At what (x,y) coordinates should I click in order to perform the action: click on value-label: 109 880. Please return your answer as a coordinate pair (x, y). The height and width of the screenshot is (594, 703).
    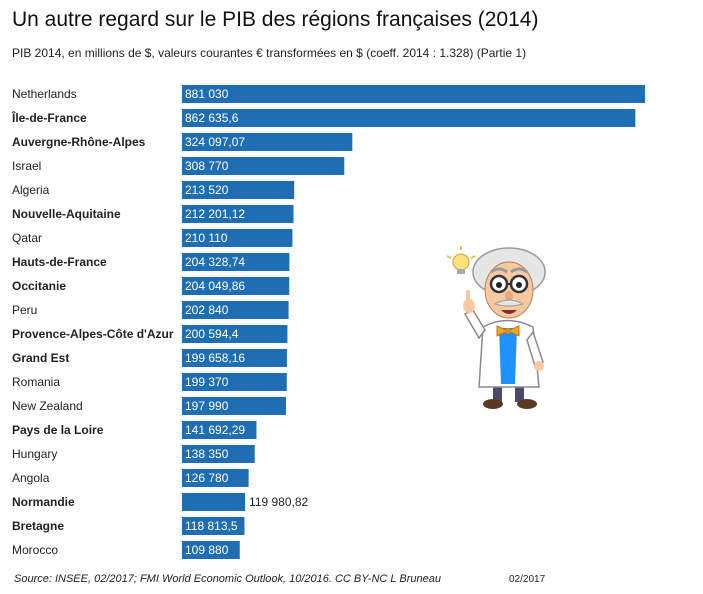
    Looking at the image, I should click on (207, 550).